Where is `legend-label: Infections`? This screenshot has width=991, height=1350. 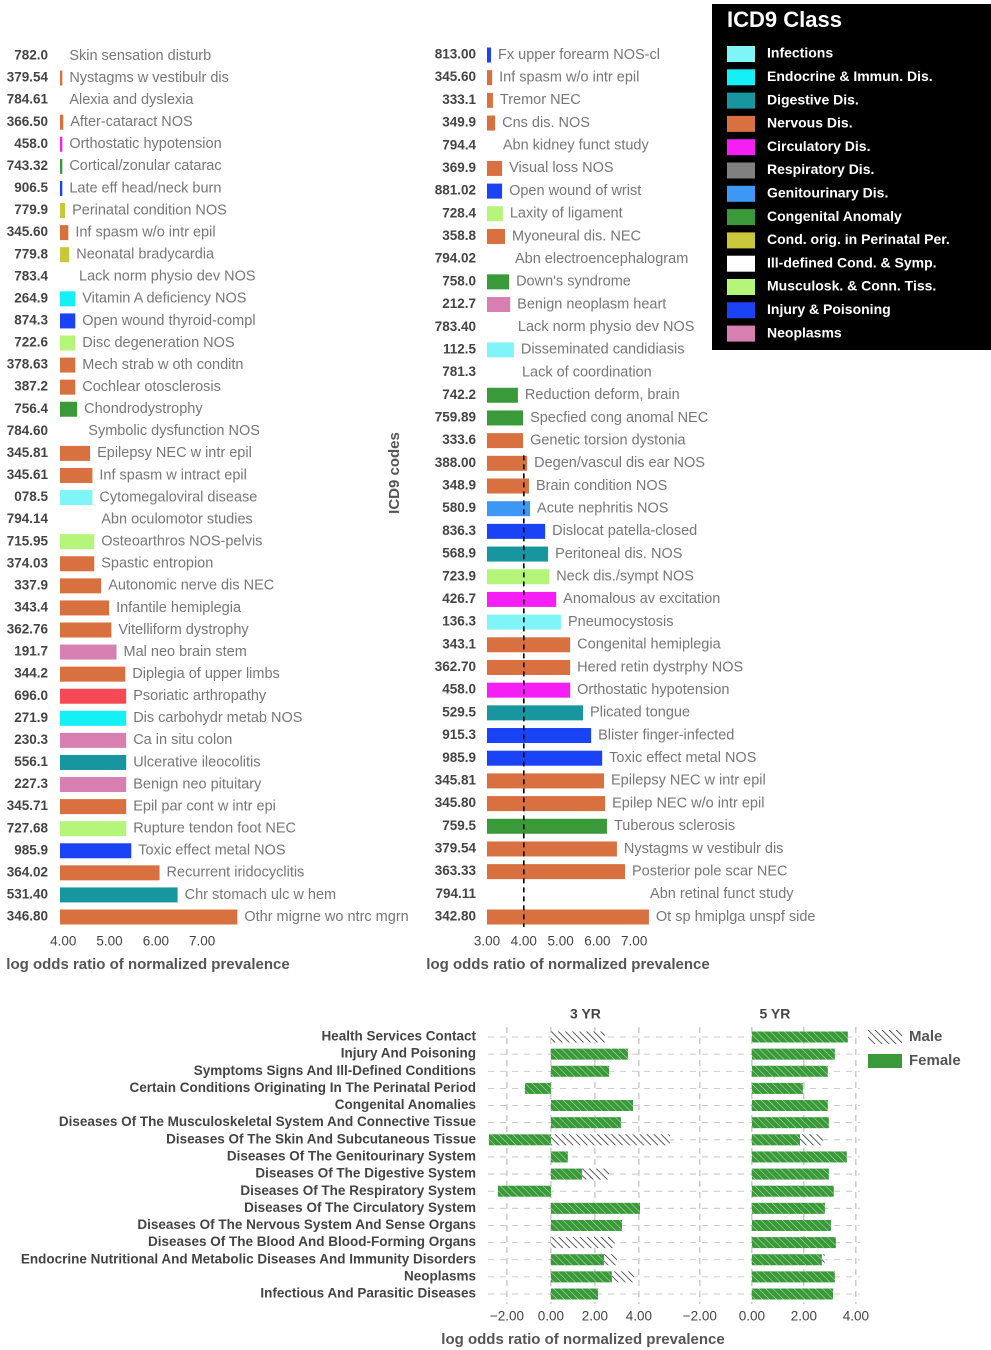
legend-label: Infections is located at coordinates (800, 53).